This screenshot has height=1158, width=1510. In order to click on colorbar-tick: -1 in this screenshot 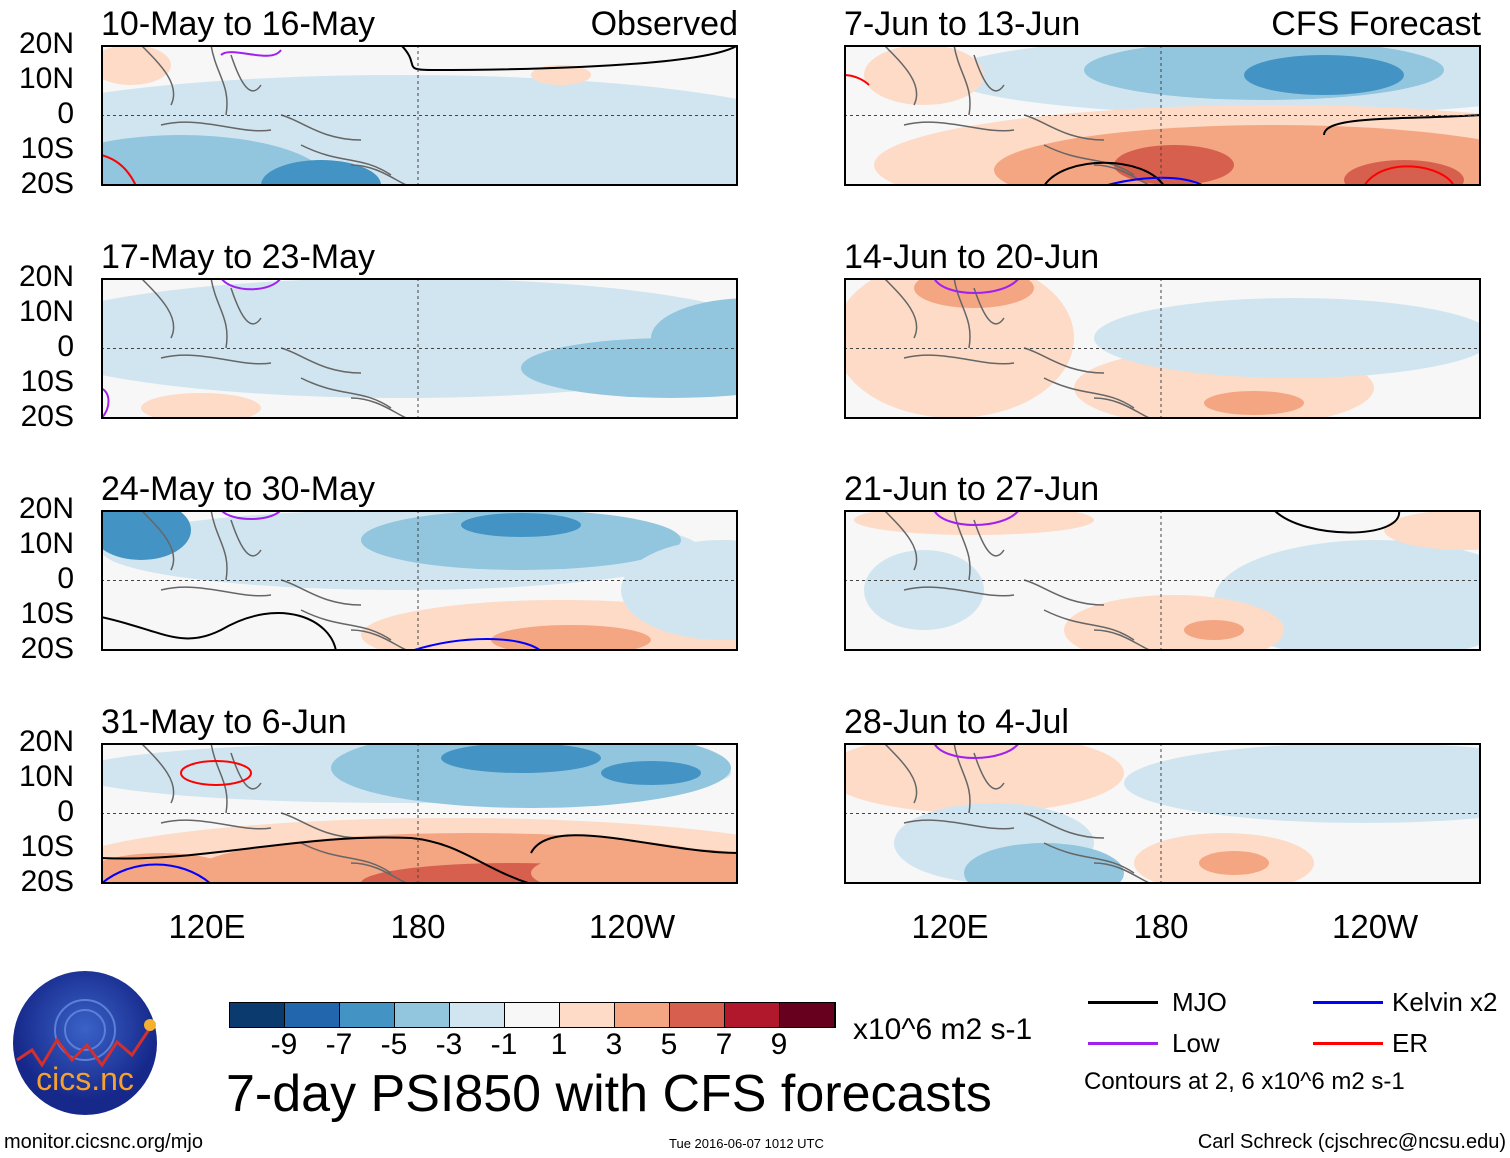, I will do `click(504, 1044)`.